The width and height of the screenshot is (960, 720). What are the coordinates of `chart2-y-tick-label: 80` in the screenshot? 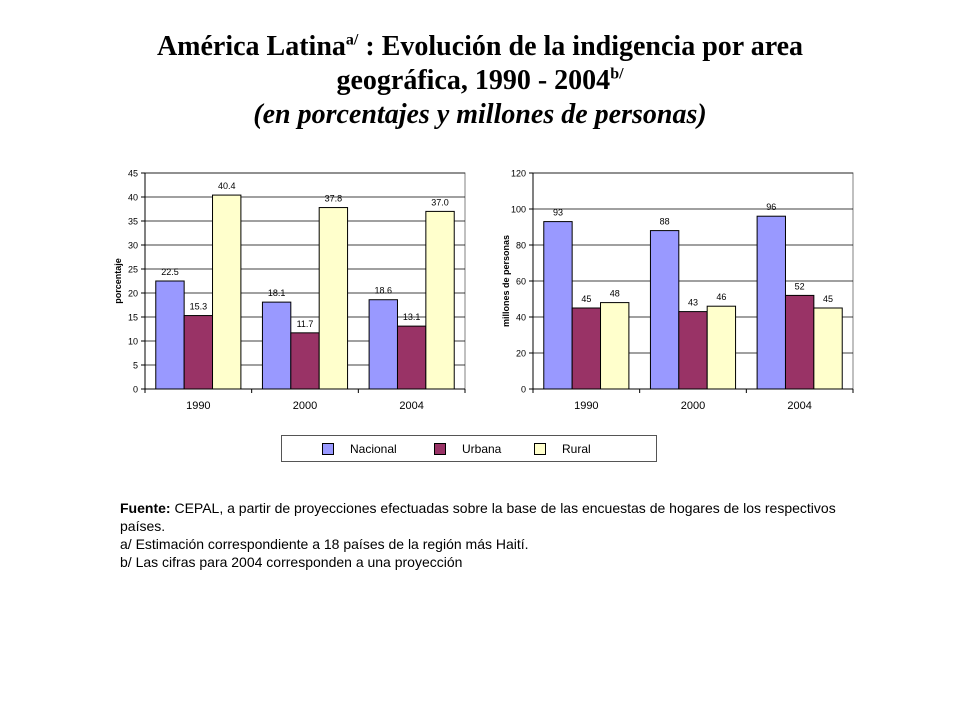 It's located at (521, 246).